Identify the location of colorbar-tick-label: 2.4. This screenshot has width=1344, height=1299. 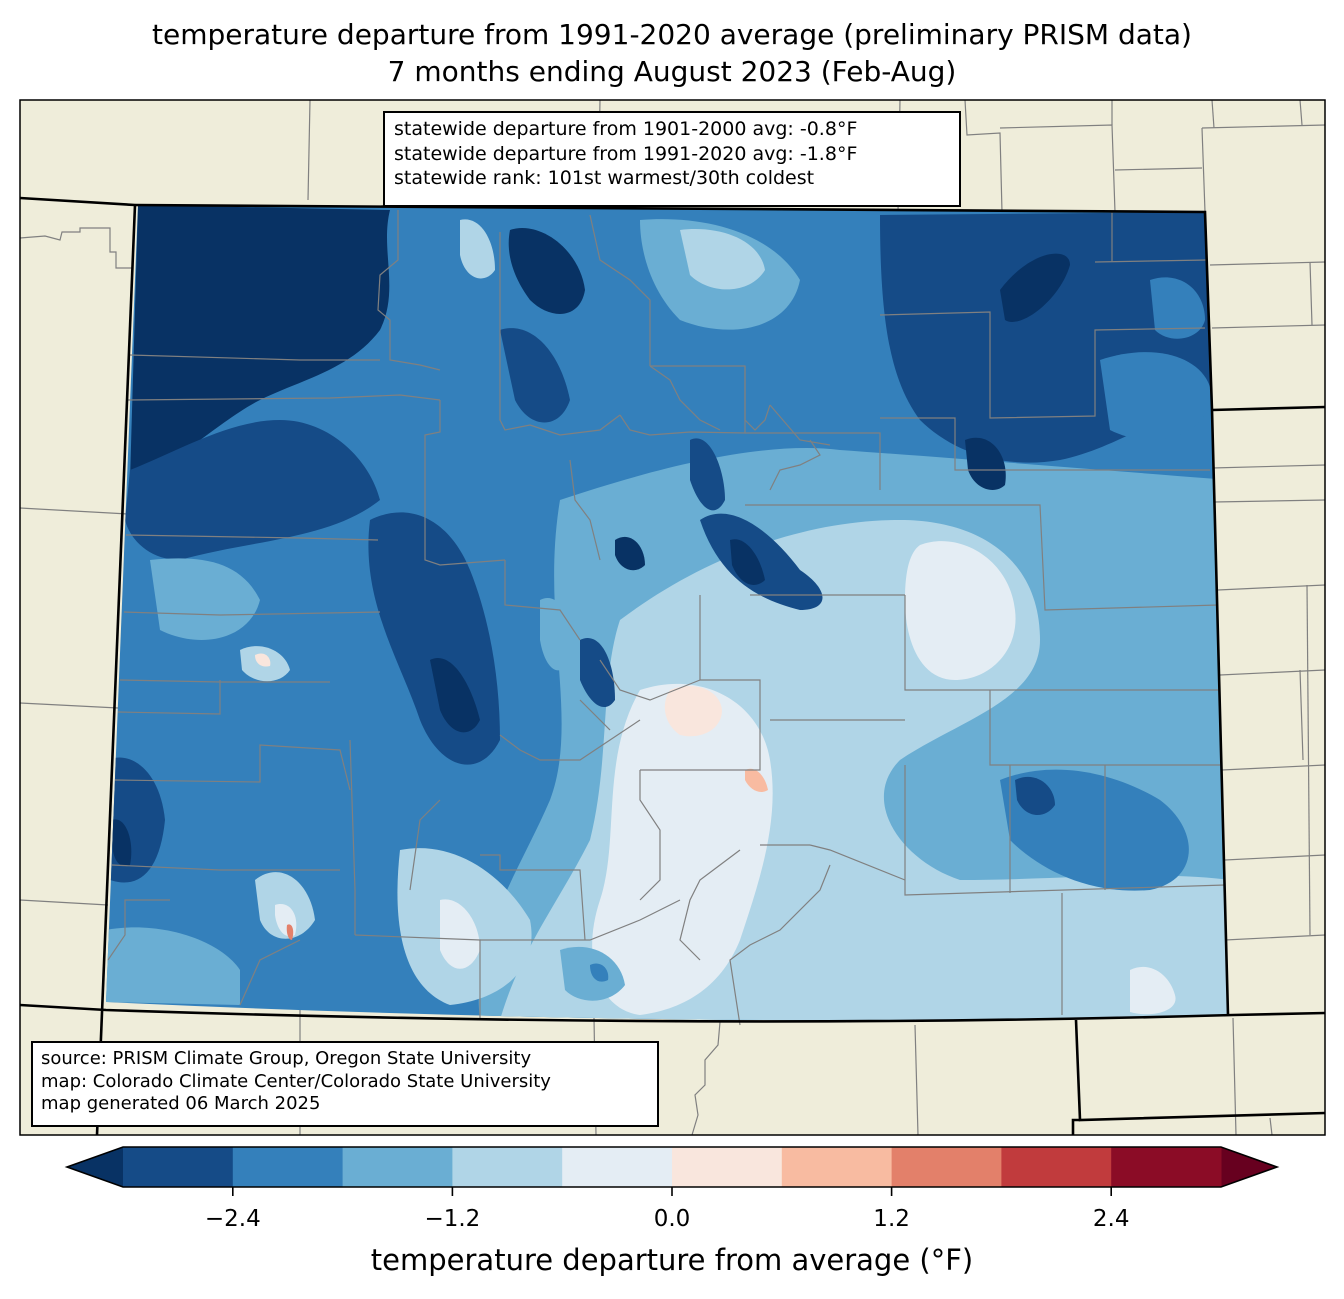
(1111, 1219).